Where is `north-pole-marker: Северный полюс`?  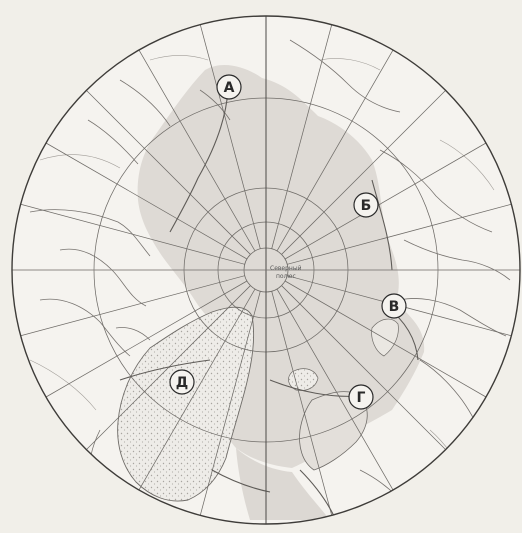 north-pole-marker: Северный полюс is located at coordinates (286, 272).